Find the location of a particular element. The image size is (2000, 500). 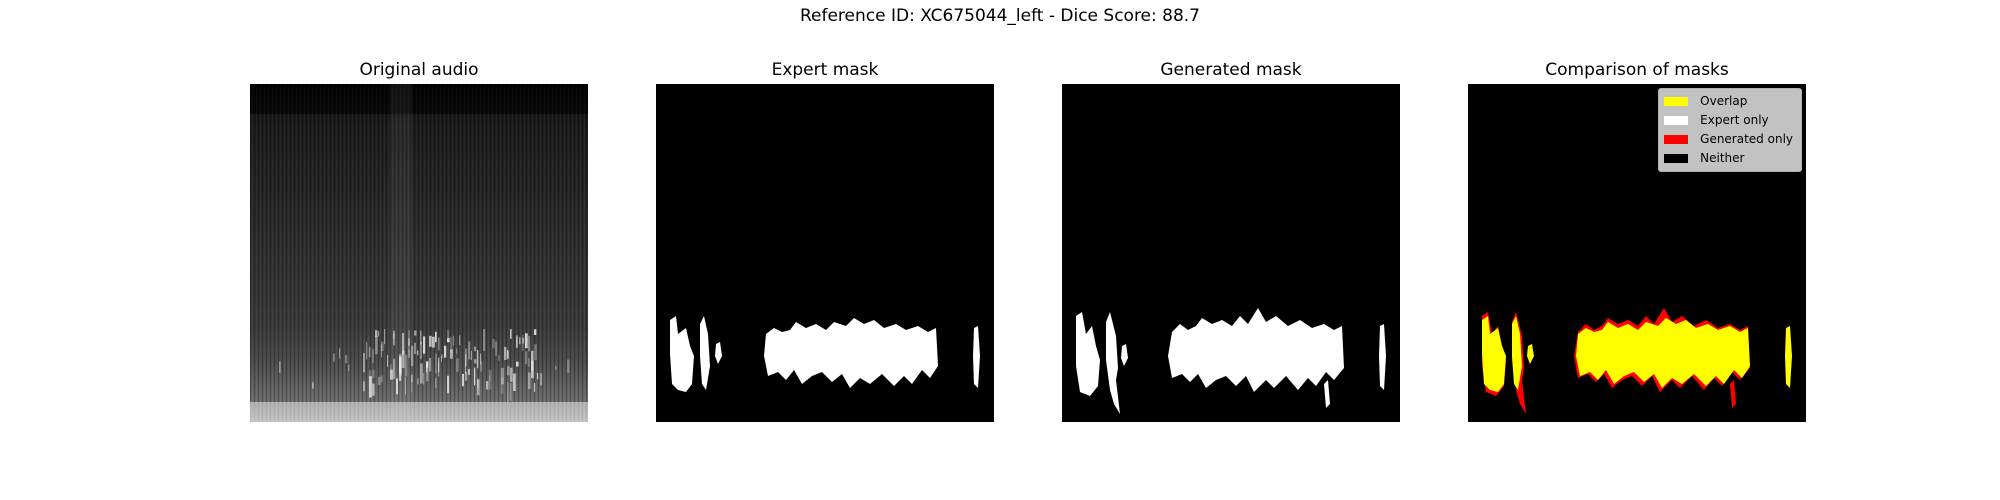

expert-mask-regions is located at coordinates (825, 354).